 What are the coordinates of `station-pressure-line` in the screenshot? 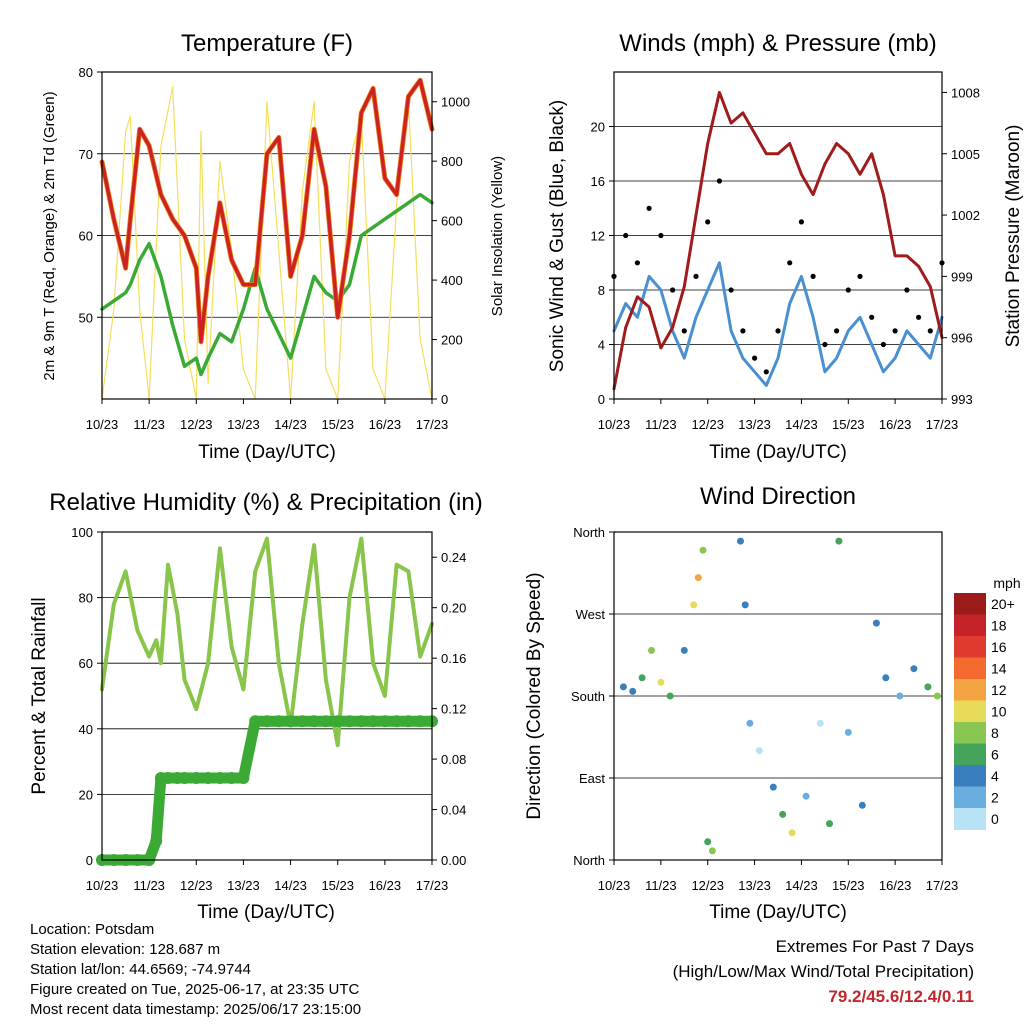 It's located at (778, 240).